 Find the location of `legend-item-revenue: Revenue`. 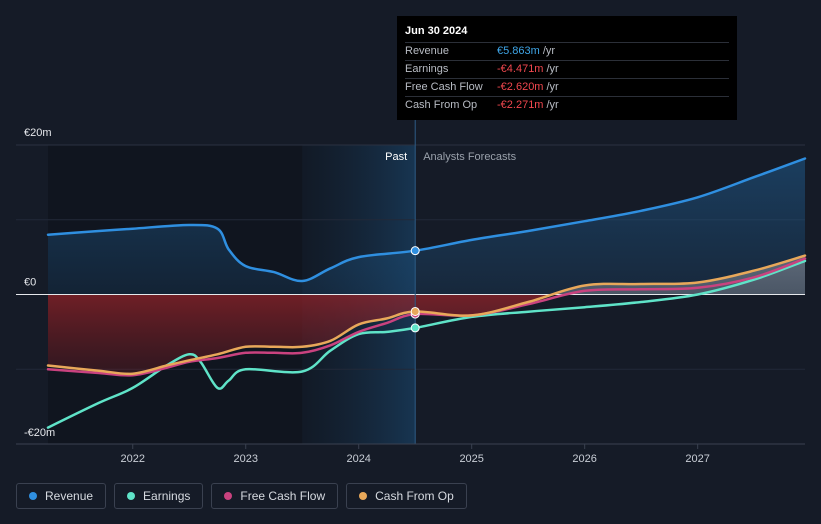

legend-item-revenue: Revenue is located at coordinates (61, 496).